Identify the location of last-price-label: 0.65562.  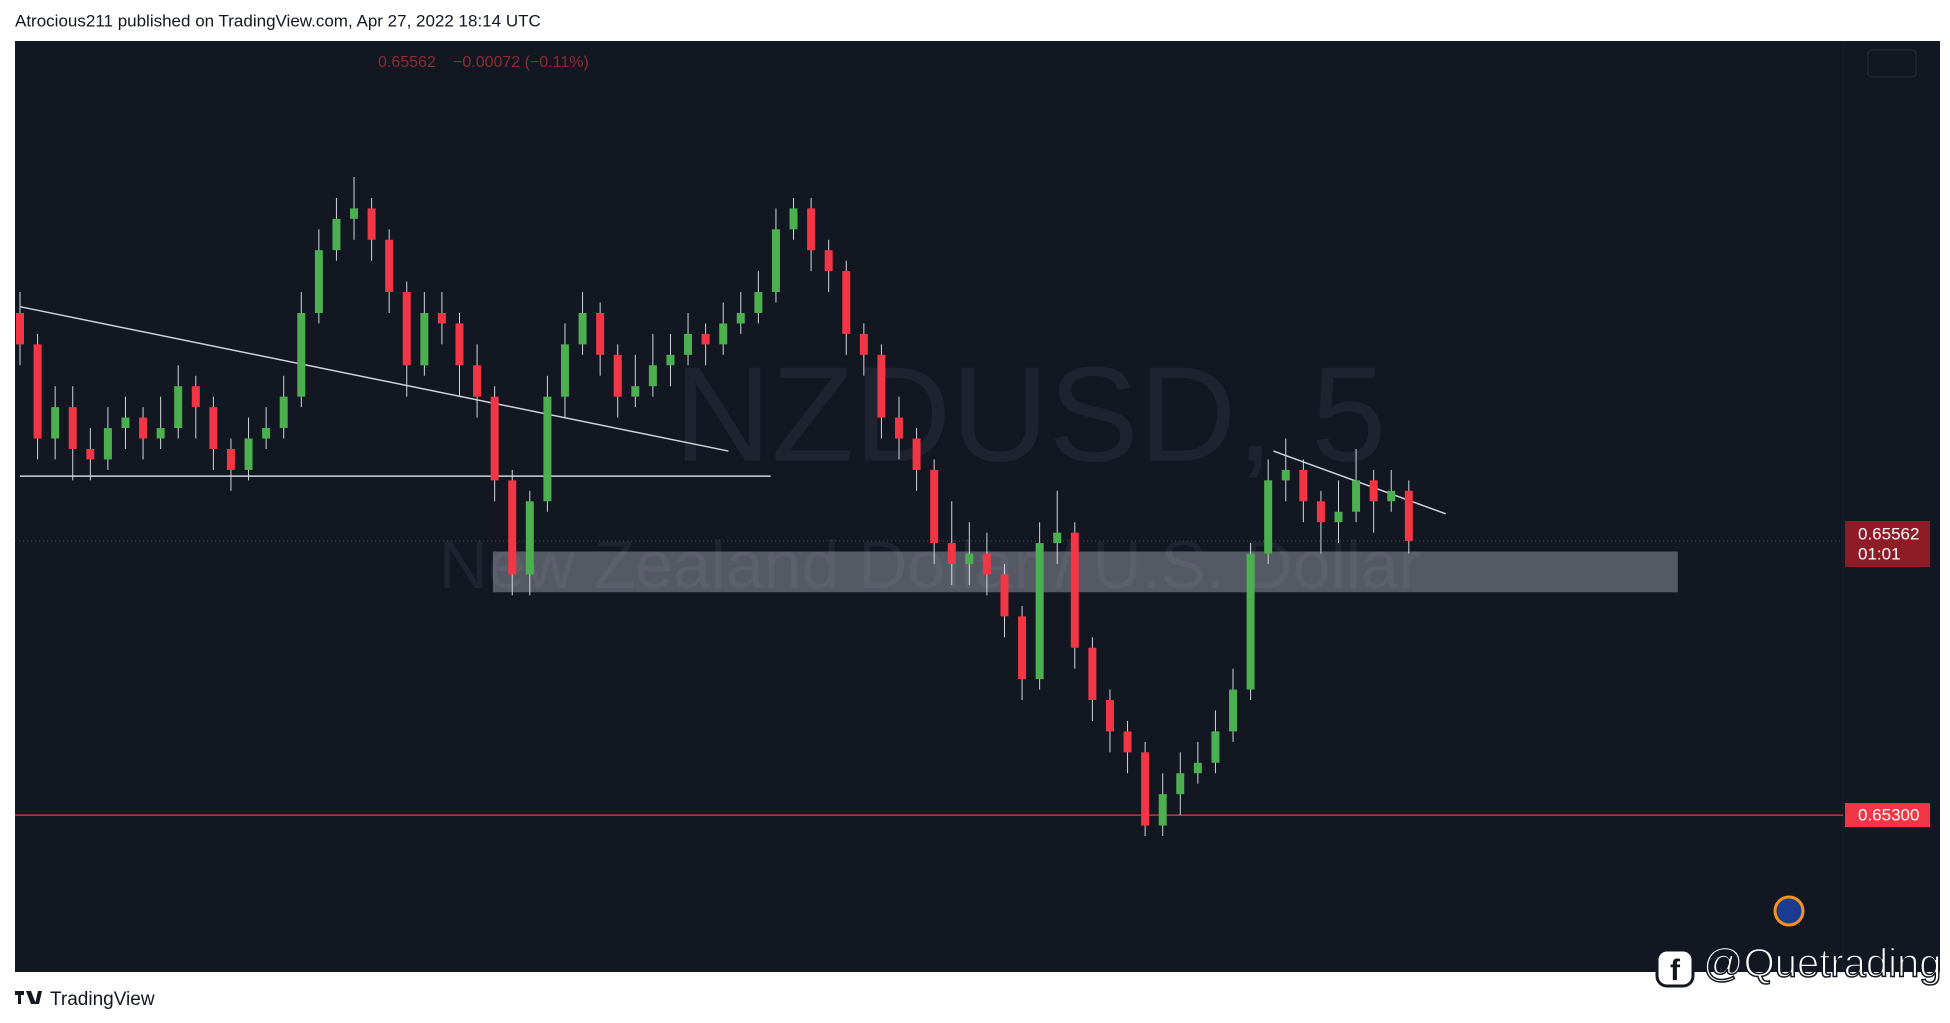
(1888, 534).